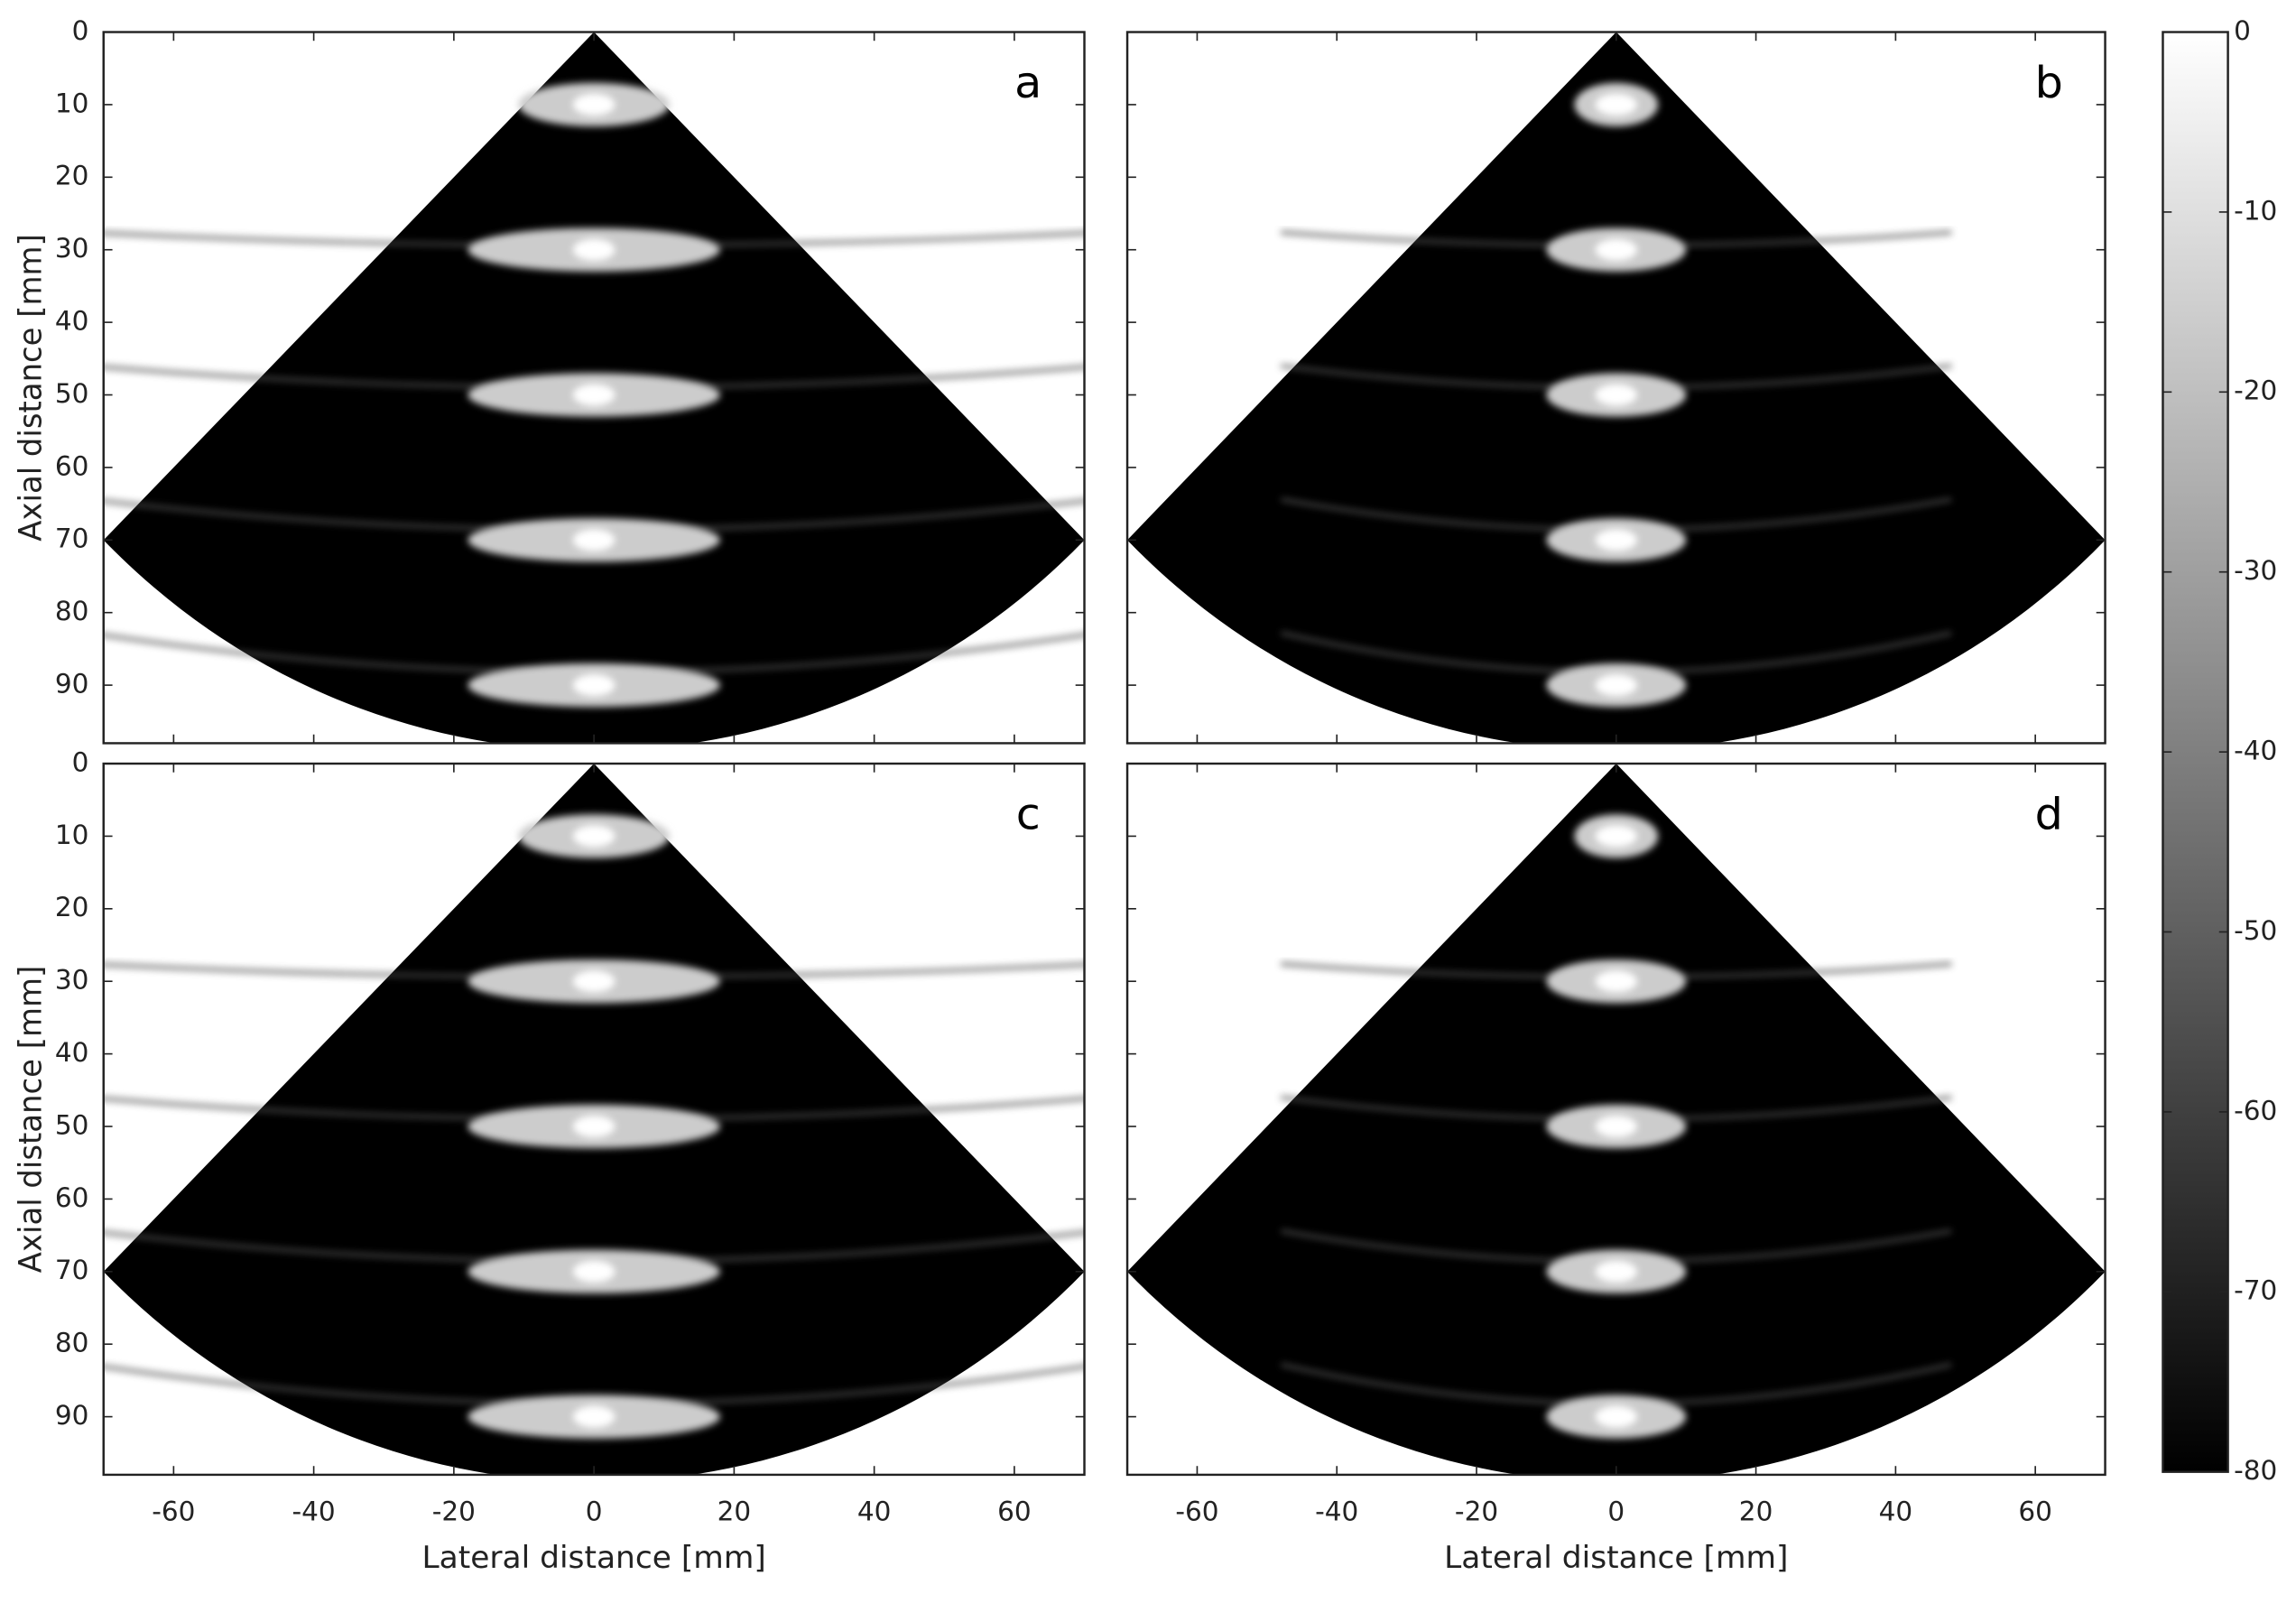  I want to click on panel-label: a, so click(1028, 83).